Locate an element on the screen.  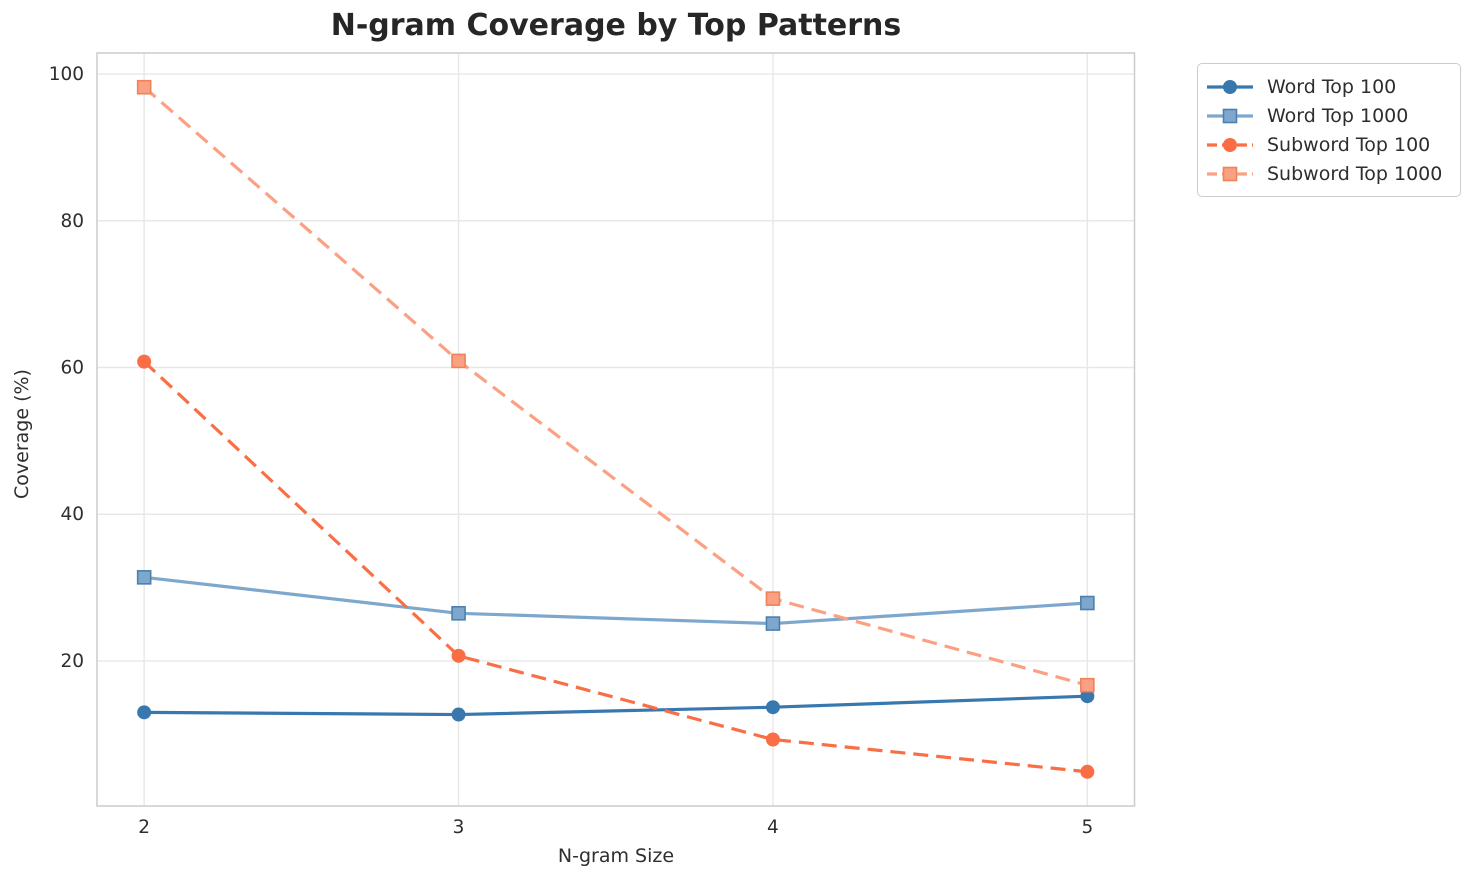
y-tick-label: 100 is located at coordinates (66, 74).